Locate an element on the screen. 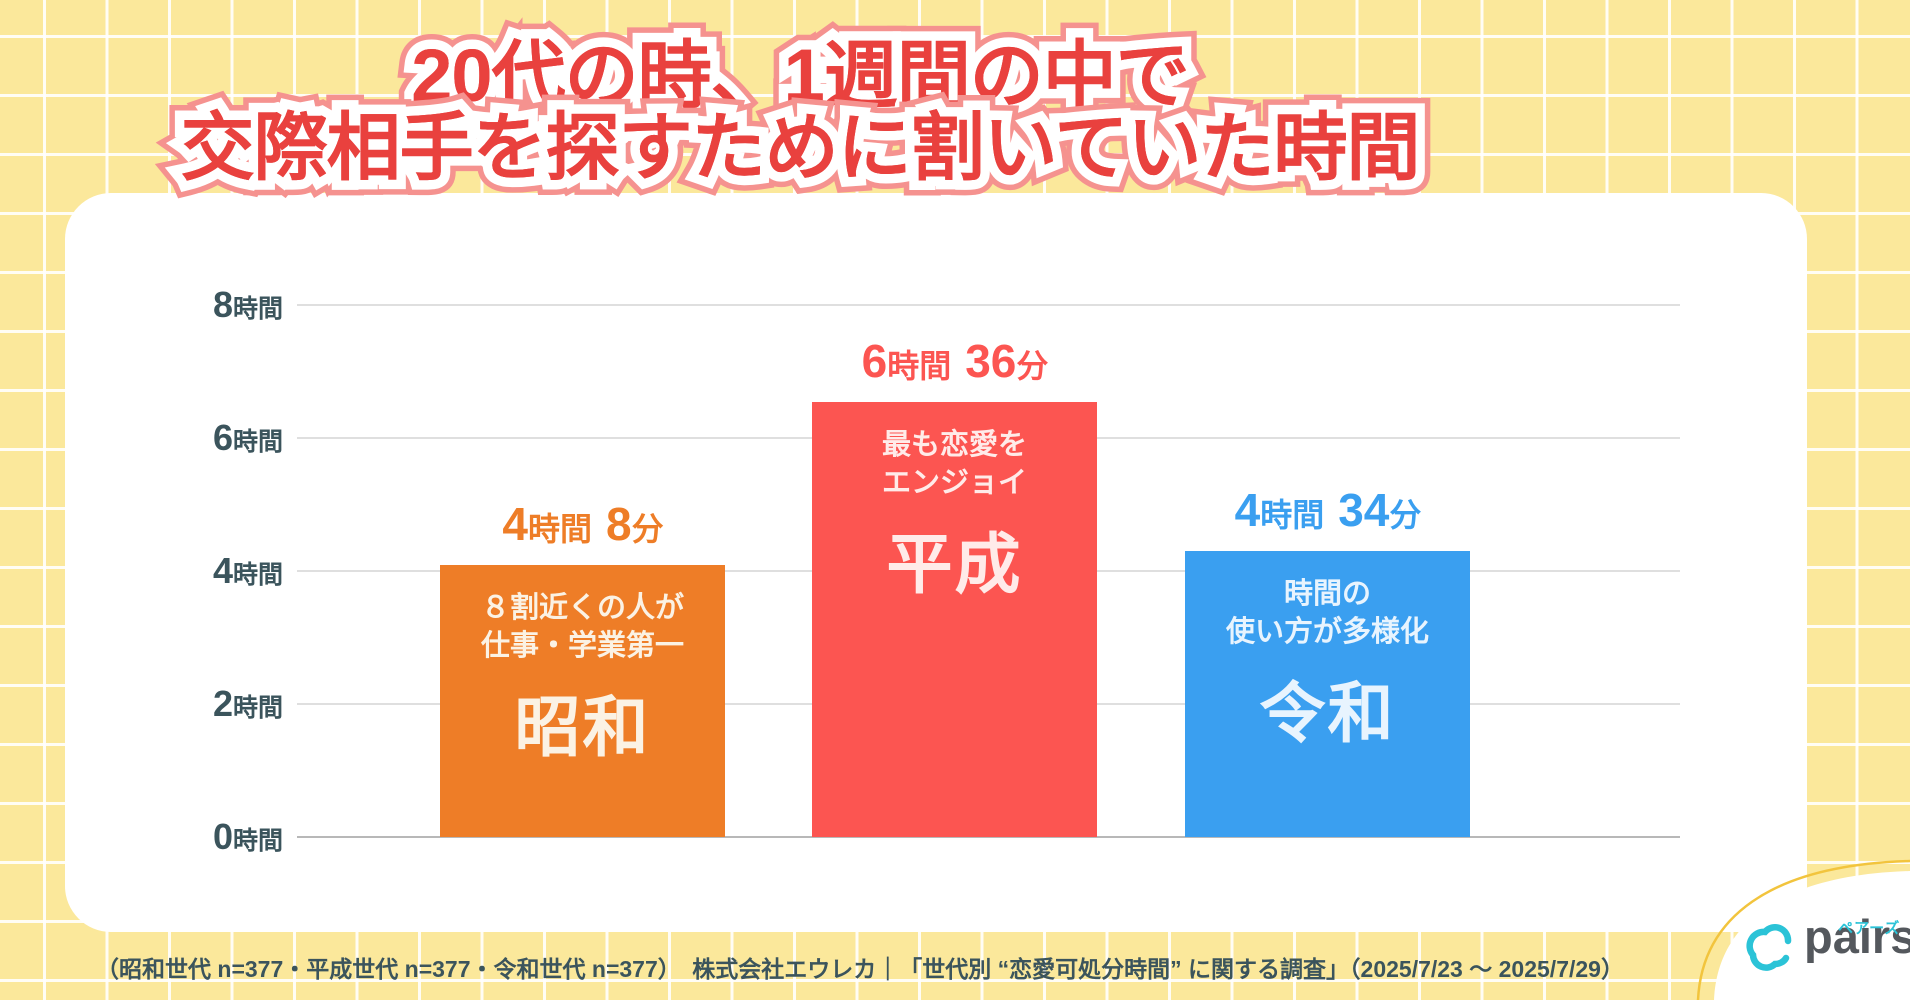 This screenshot has height=1000, width=1910. bar-heisei-description: 最も恋愛を エンジョイ is located at coordinates (954, 464).